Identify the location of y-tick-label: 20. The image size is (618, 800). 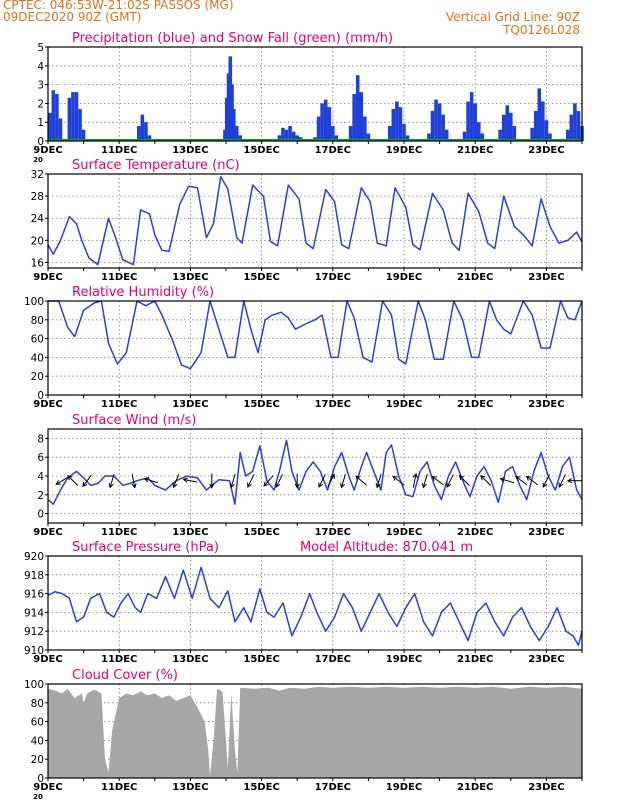
(37, 760).